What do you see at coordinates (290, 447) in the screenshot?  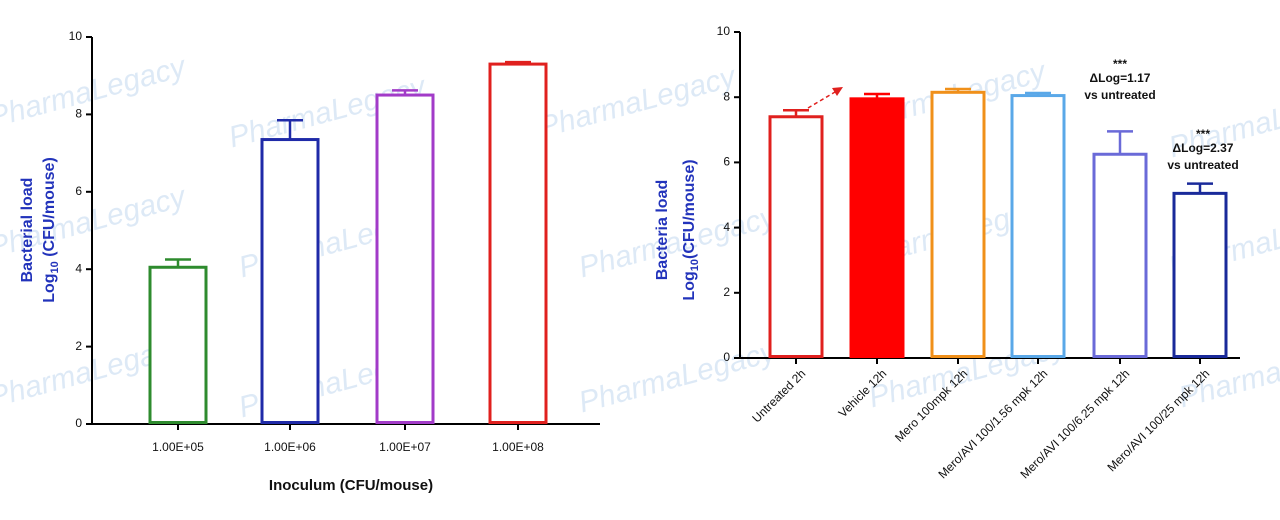 I see `x-tick-label: 1.00E+06` at bounding box center [290, 447].